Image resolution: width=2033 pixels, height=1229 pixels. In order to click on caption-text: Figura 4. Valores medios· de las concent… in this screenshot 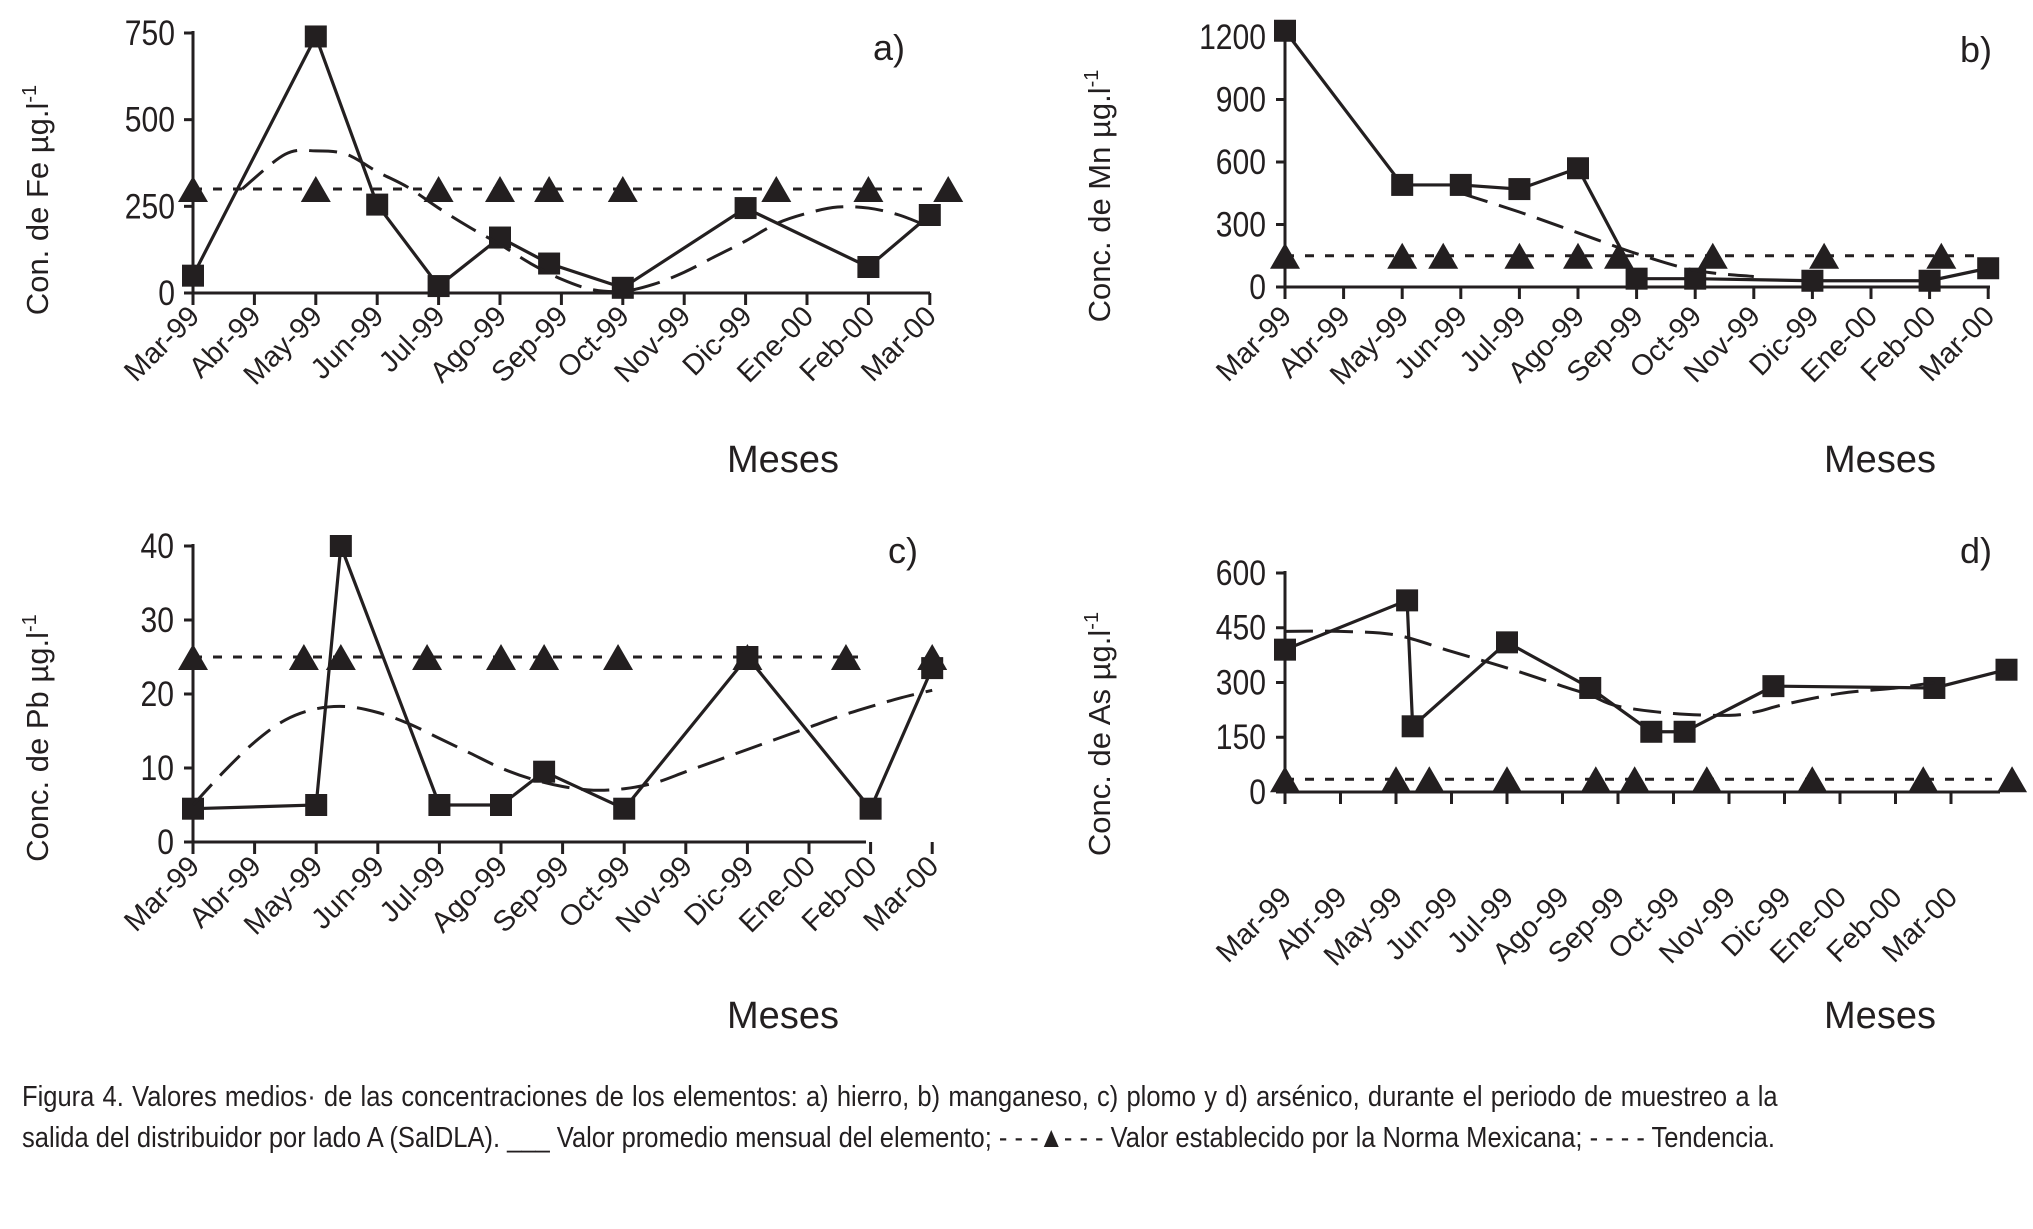, I will do `click(900, 1117)`.